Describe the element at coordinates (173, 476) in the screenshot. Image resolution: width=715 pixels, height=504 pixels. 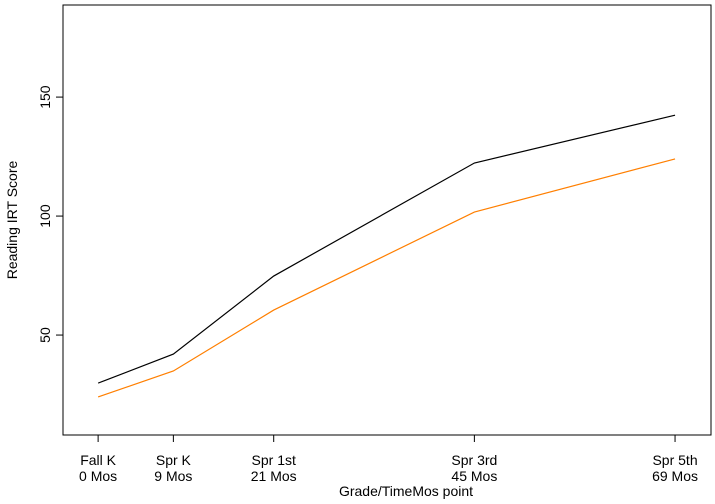
I see `x-tick-label: 9 Mos` at that location.